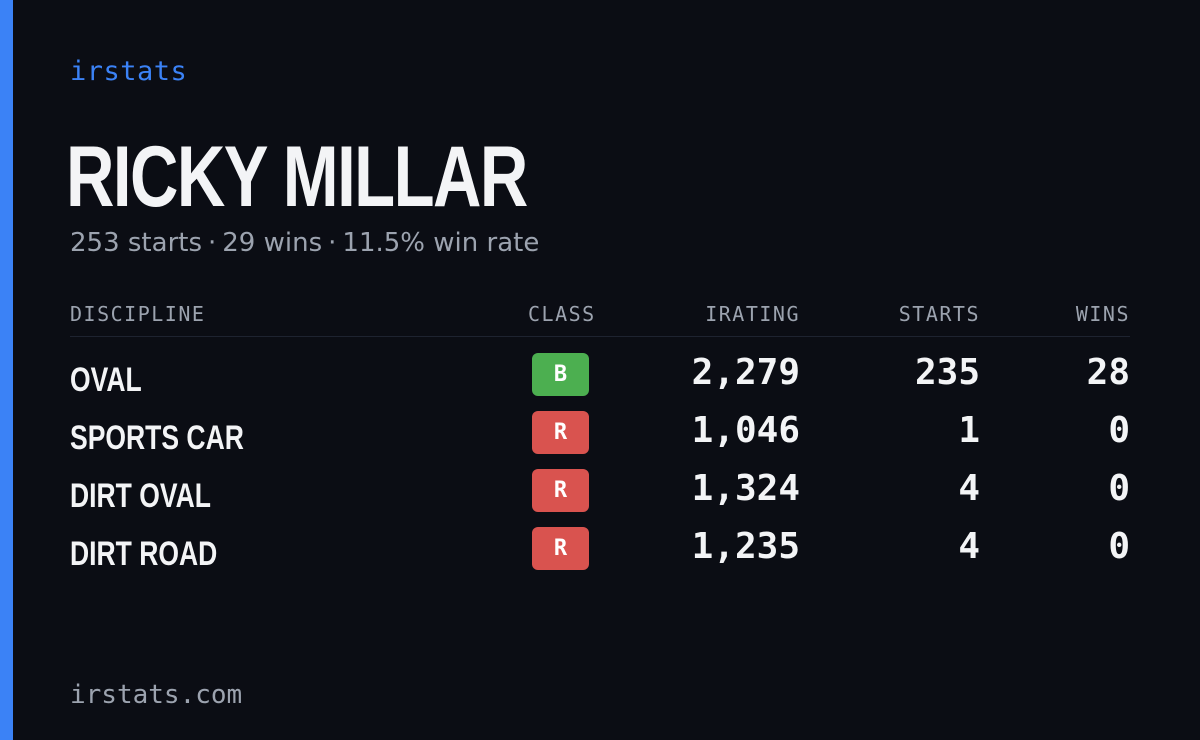 The image size is (1200, 740). I want to click on driver-name: RICKY MILLAR, so click(296, 177).